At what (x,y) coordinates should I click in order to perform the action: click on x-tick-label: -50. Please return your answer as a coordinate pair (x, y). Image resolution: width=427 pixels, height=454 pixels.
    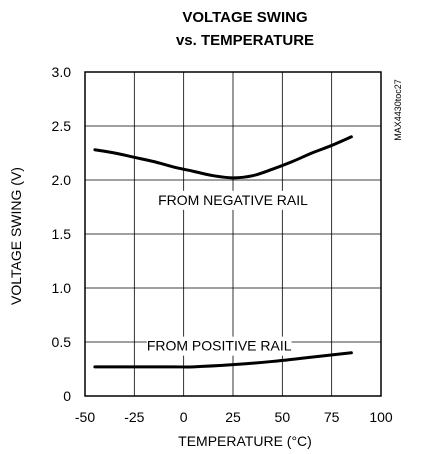
    Looking at the image, I should click on (85, 417).